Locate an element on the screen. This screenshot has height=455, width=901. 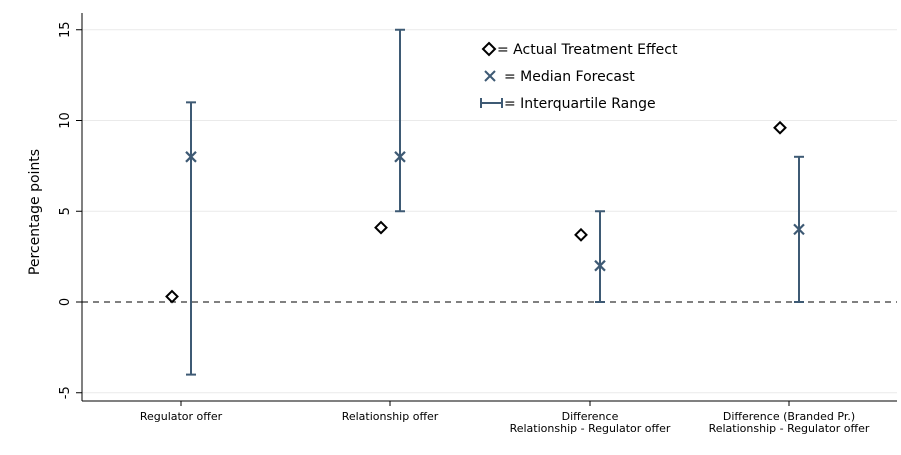
y-ticks: -5 0 5 10 15 is located at coordinates (70, 210).